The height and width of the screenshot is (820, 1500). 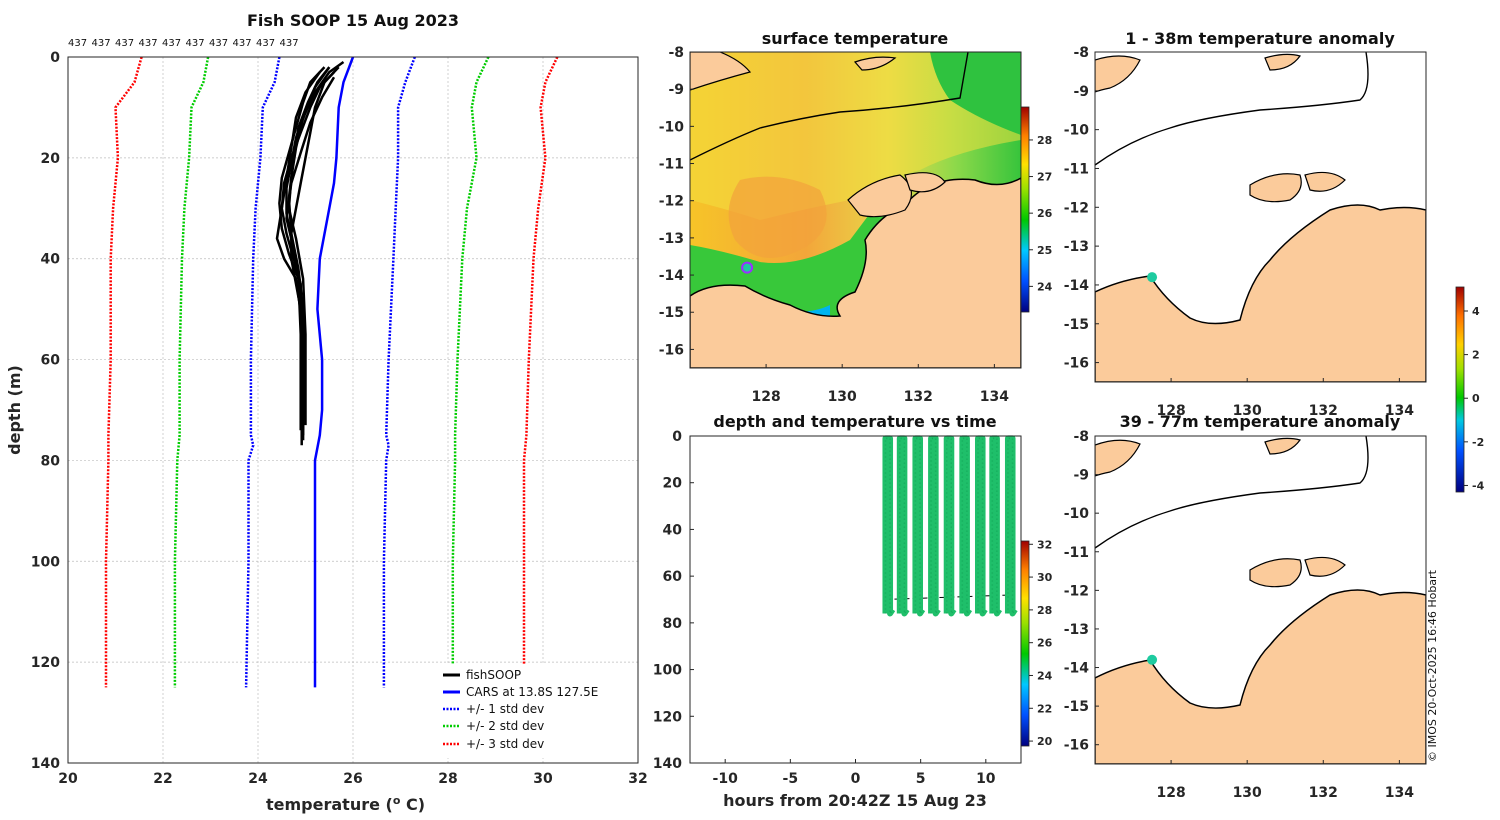 What do you see at coordinates (721, 71) in the screenshot?
I see `sst-island-timor` at bounding box center [721, 71].